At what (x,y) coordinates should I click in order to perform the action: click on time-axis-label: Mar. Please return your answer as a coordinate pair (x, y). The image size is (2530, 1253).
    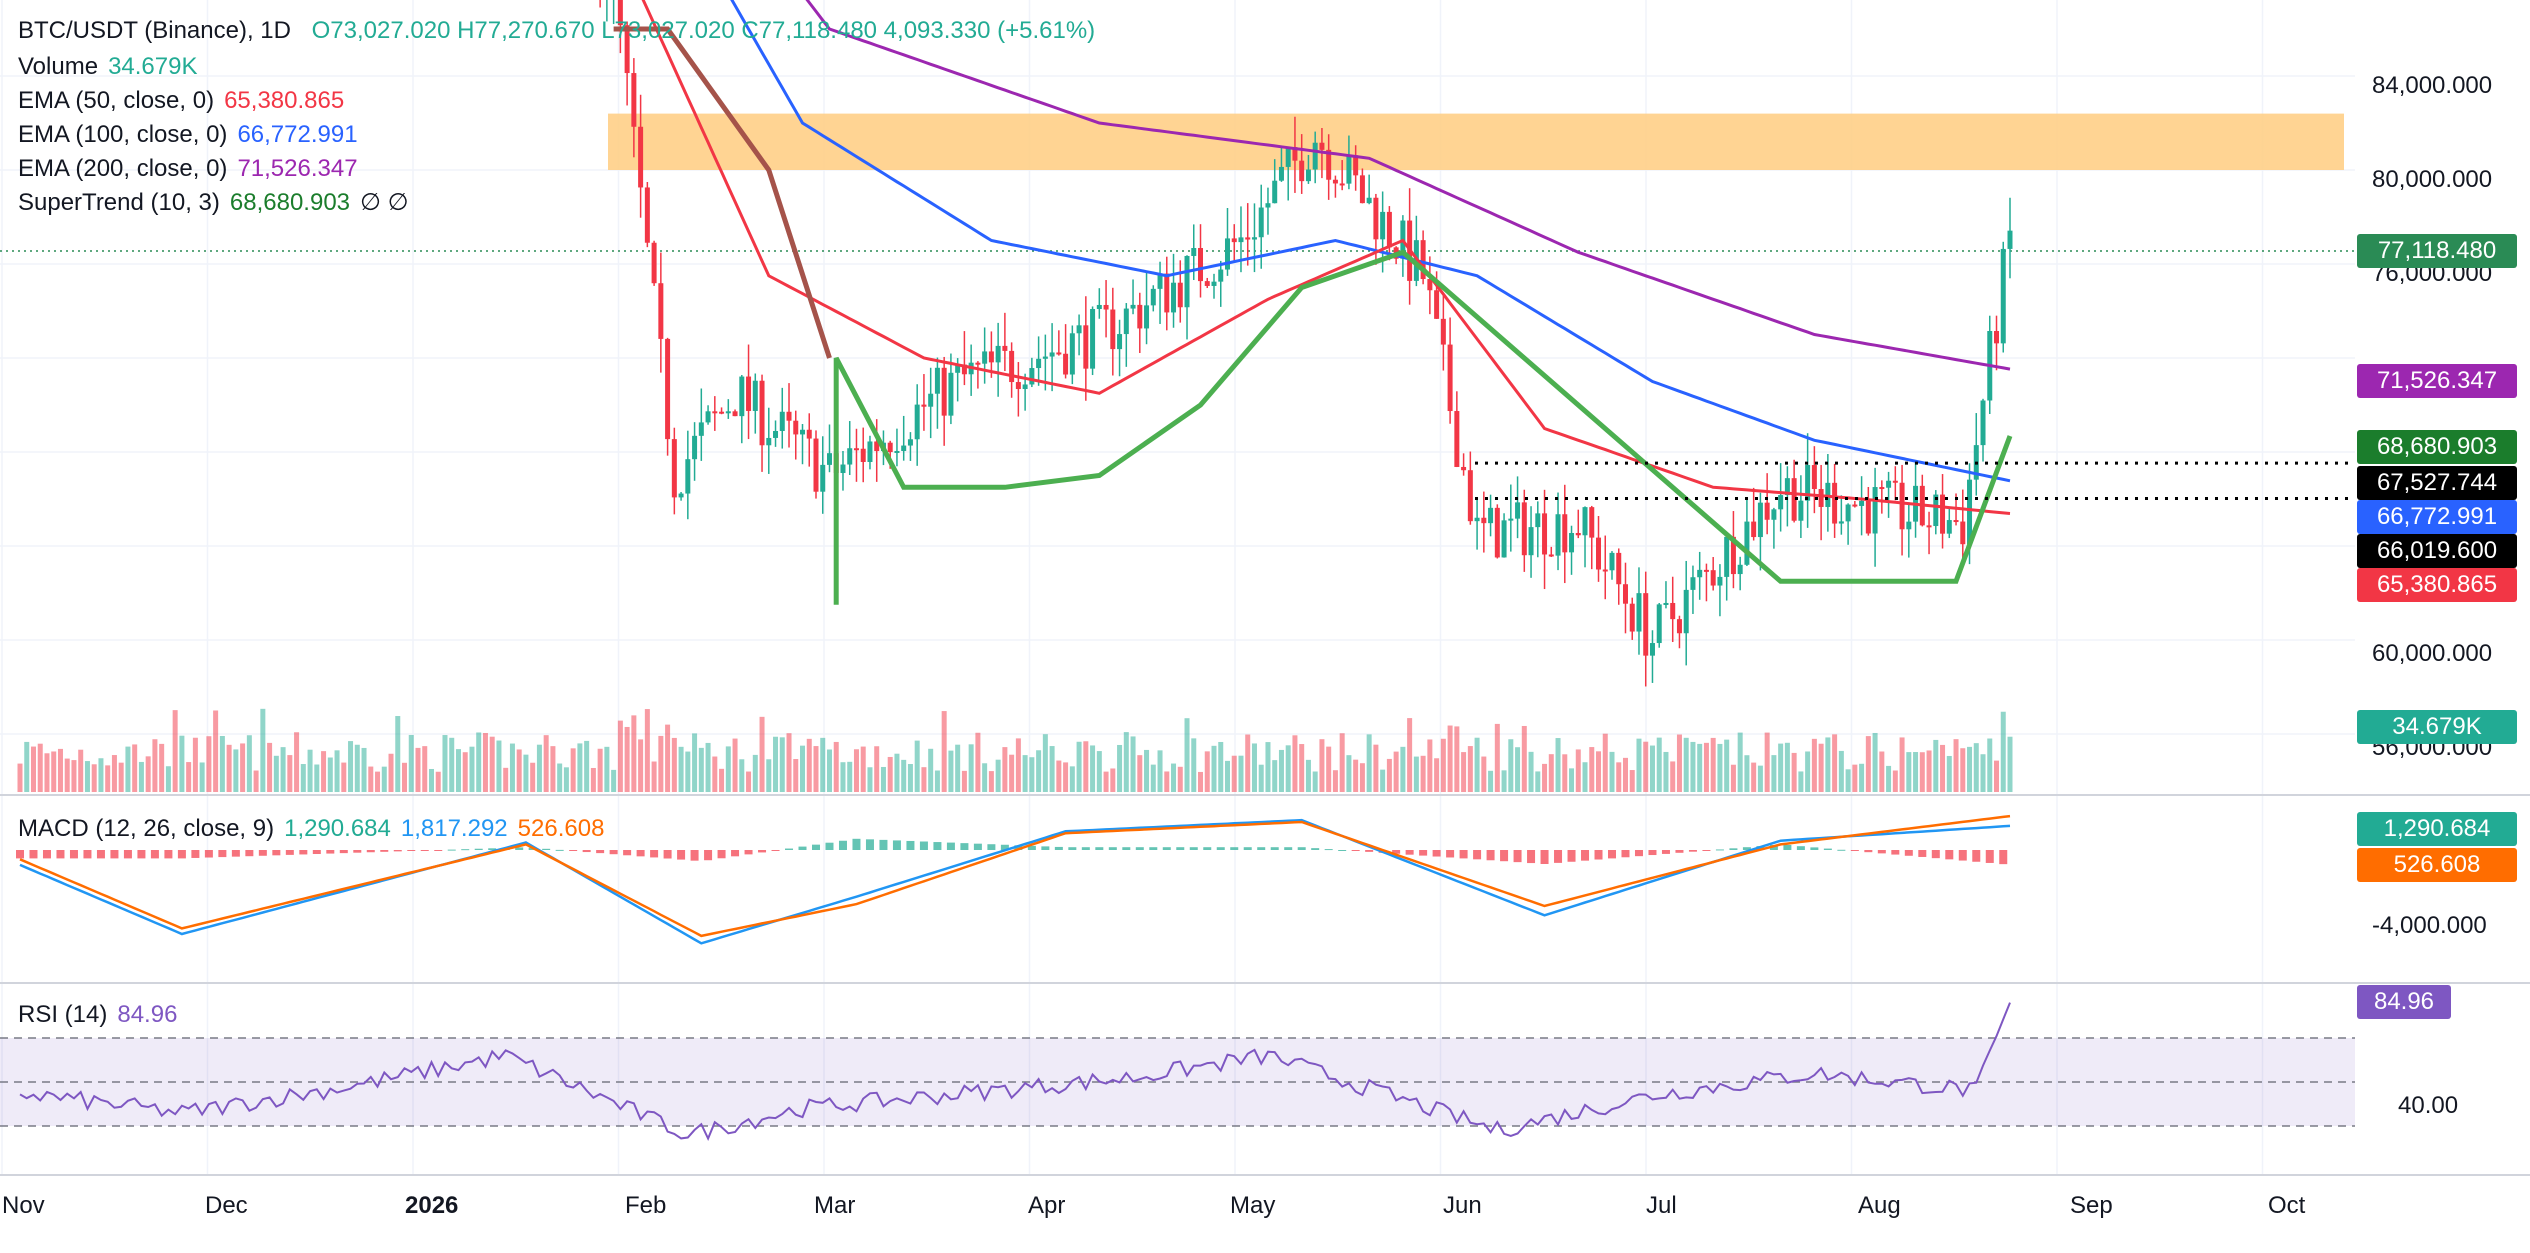
    Looking at the image, I should click on (835, 1205).